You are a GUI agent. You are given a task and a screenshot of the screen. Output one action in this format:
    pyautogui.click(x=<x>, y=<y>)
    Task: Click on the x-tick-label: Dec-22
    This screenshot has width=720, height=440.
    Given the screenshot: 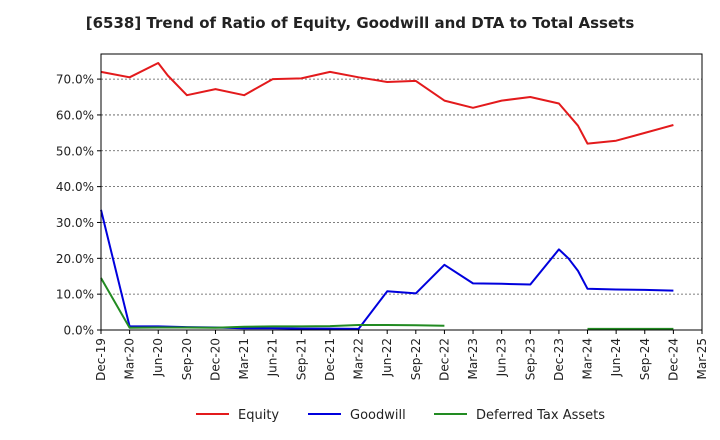 What is the action you would take?
    pyautogui.click(x=444, y=359)
    